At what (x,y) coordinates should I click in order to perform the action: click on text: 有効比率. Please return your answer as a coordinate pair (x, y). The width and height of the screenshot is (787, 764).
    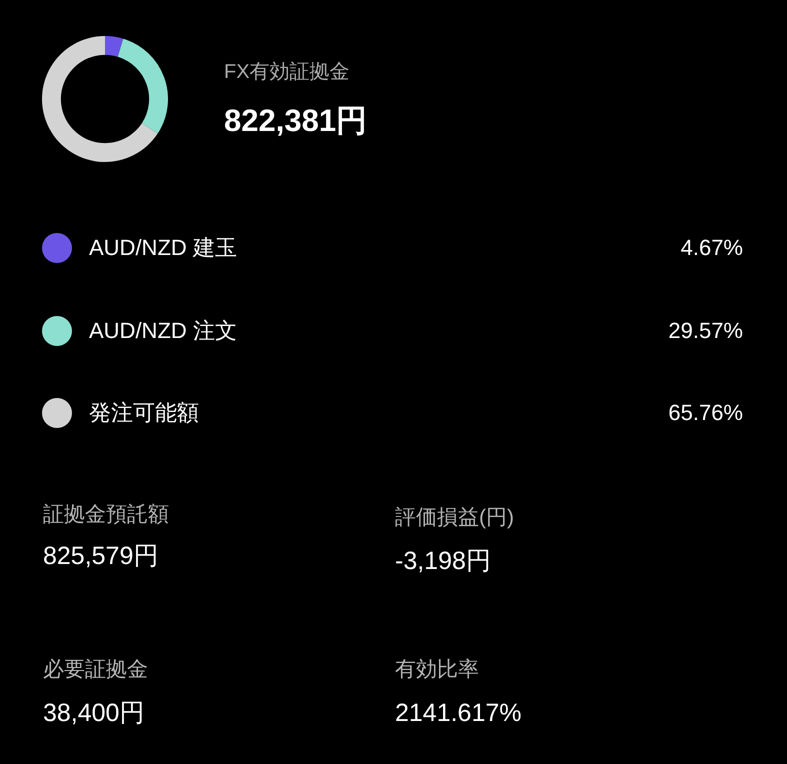
    Looking at the image, I should click on (437, 670).